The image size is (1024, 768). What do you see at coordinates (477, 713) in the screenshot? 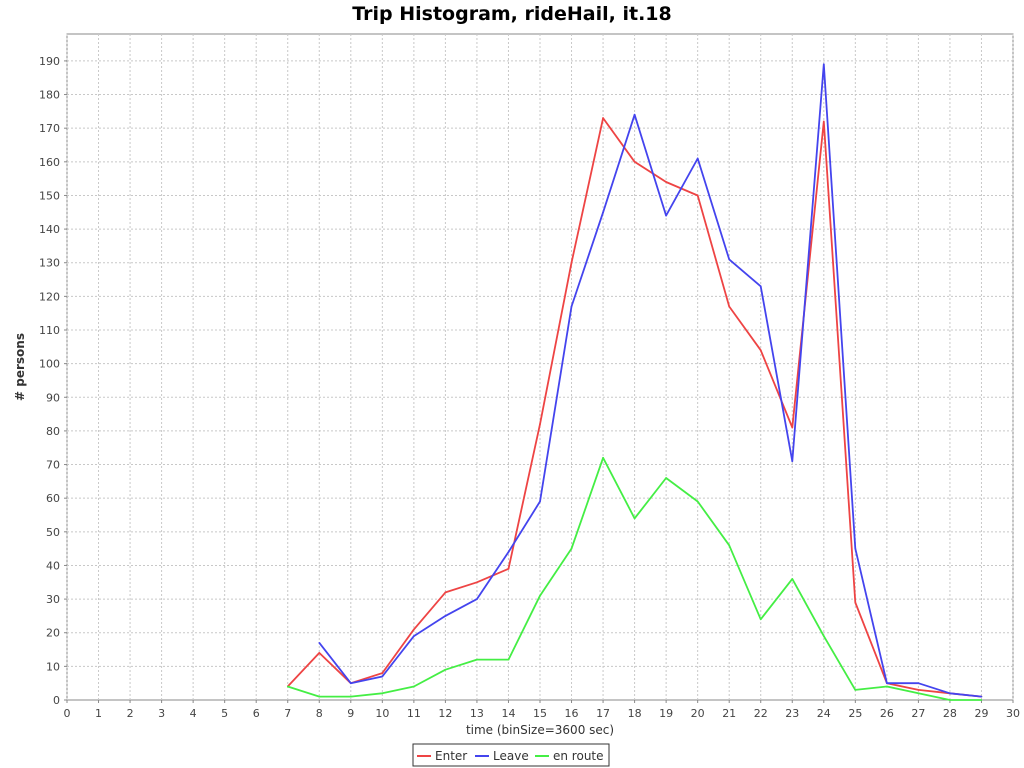
I see `x-tick-label: 13` at bounding box center [477, 713].